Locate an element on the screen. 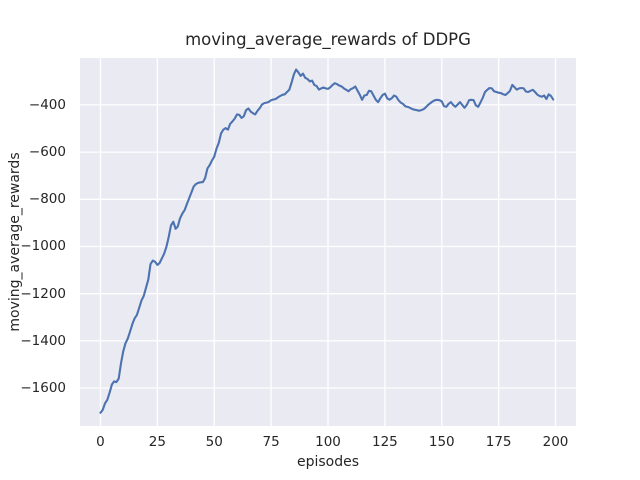 This screenshot has height=480, width=640. x-tick-label: 100 is located at coordinates (328, 442).